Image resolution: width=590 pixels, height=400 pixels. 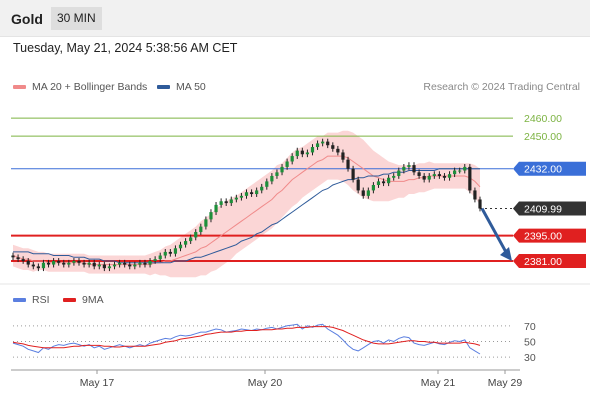 I want to click on legend-rsi: RSI, so click(x=31, y=300).